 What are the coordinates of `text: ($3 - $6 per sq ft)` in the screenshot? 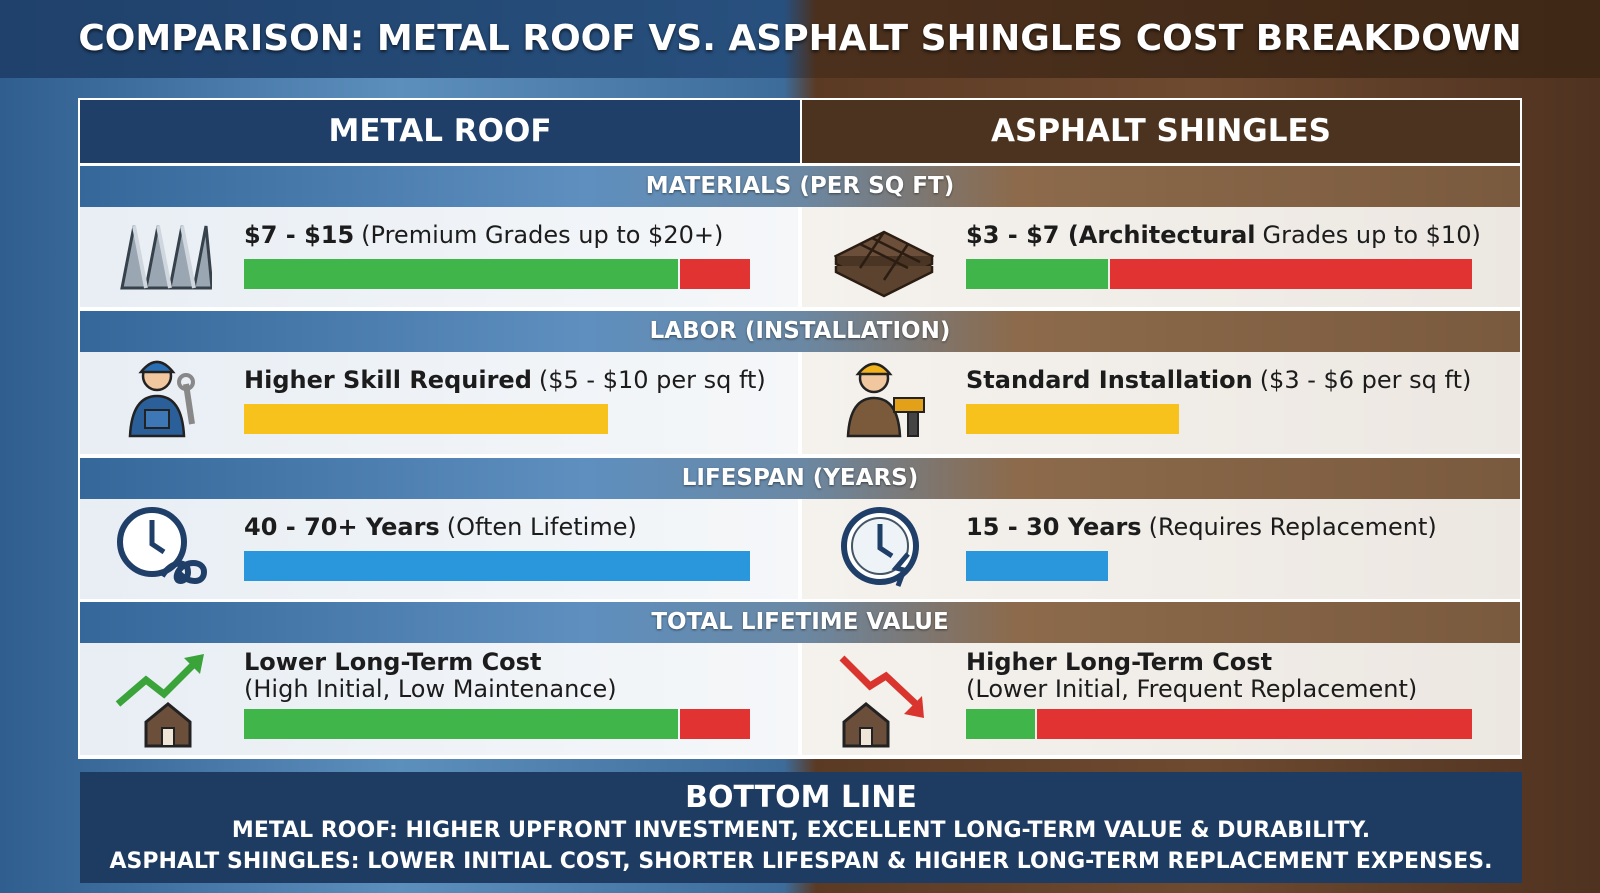 It's located at (1365, 380).